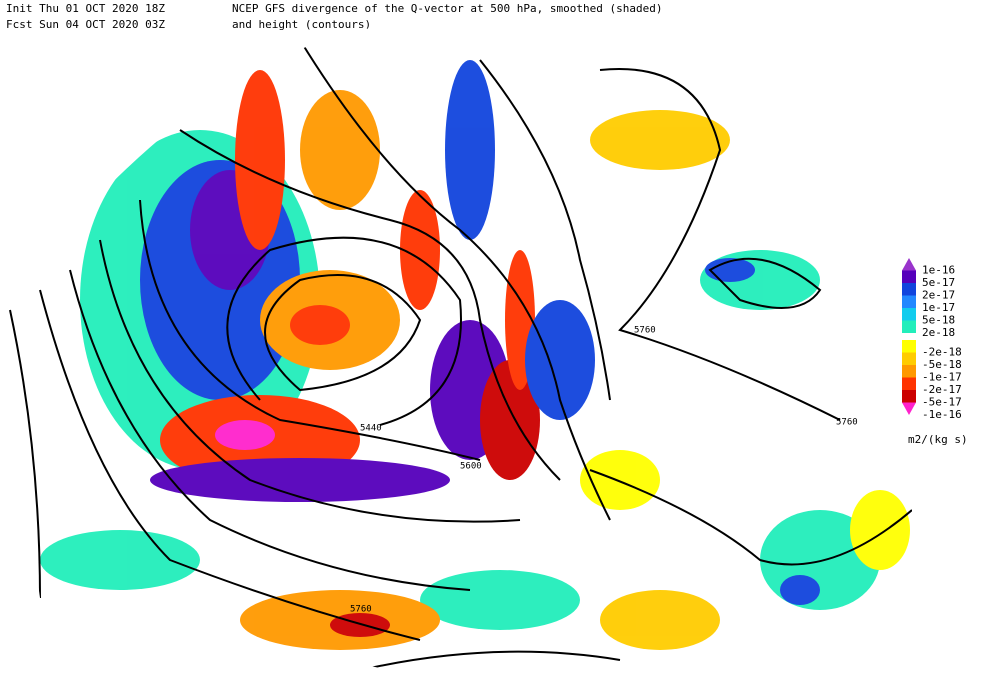 The height and width of the screenshot is (680, 1000). Describe the element at coordinates (938, 295) in the screenshot. I see `legend-label: 2e-17` at that location.